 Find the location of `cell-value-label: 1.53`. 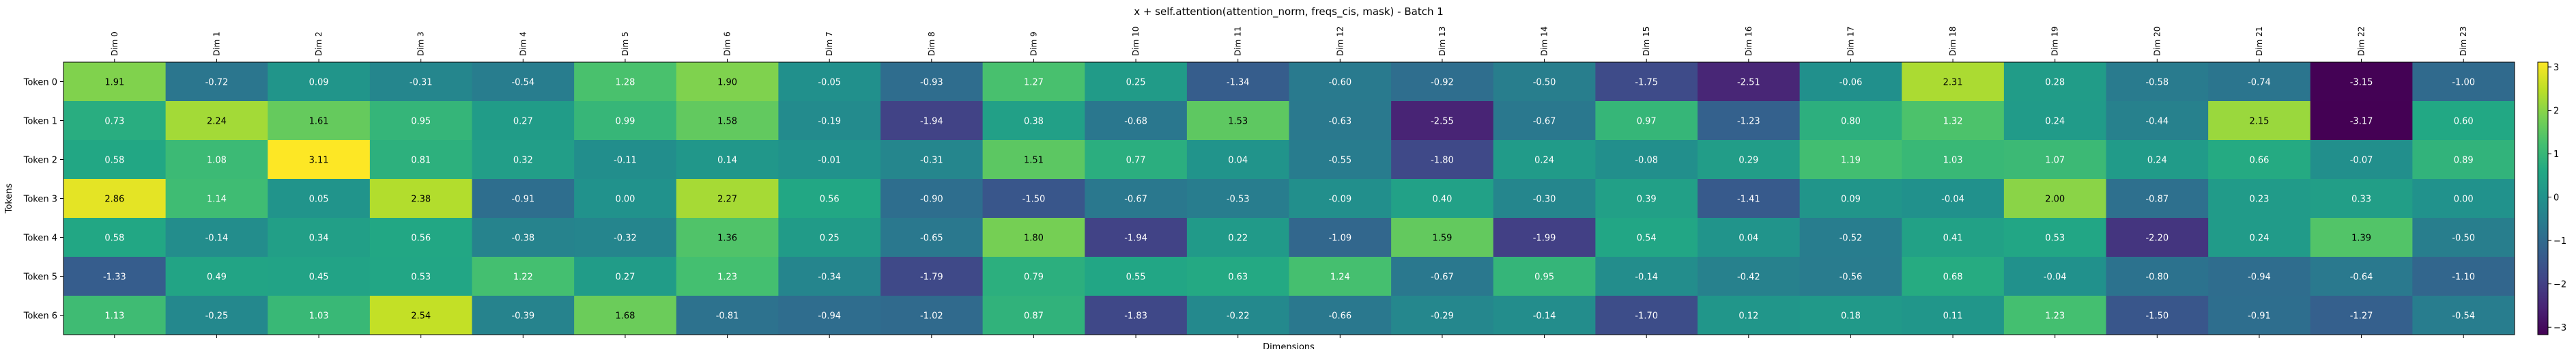

cell-value-label: 1.53 is located at coordinates (1238, 122).